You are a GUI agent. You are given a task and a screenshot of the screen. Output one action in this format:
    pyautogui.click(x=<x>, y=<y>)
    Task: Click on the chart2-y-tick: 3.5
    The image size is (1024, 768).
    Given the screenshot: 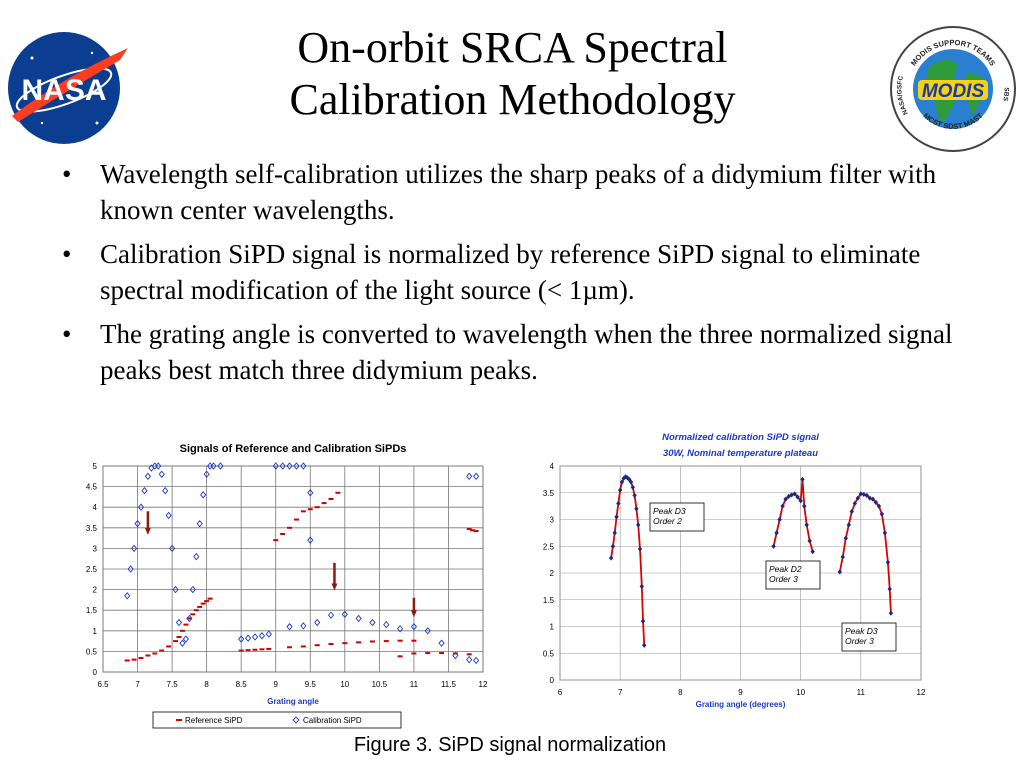 What is the action you would take?
    pyautogui.click(x=549, y=493)
    